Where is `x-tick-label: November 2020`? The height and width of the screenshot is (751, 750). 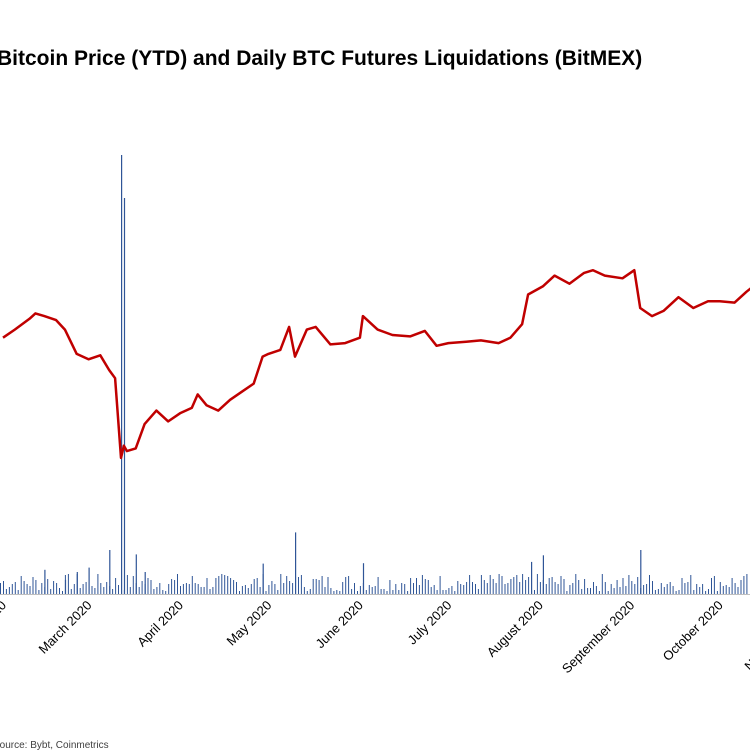
x-tick-label: November 2020 is located at coordinates (745, 636).